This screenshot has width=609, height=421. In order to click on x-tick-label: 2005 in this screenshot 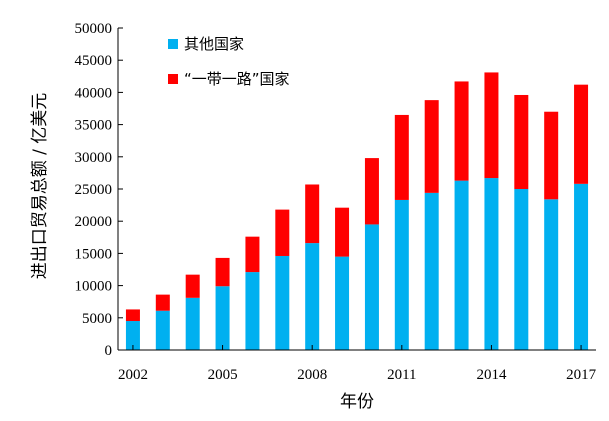, I will do `click(223, 375)`.